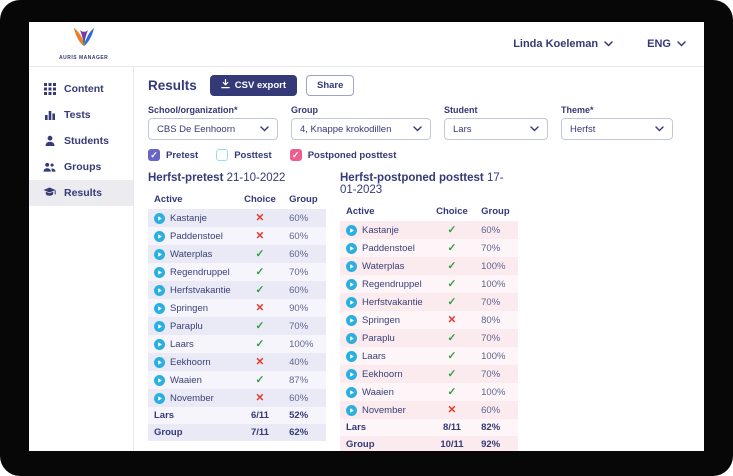 This screenshot has width=733, height=476. What do you see at coordinates (496, 129) in the screenshot?
I see `filter-select: Lars` at bounding box center [496, 129].